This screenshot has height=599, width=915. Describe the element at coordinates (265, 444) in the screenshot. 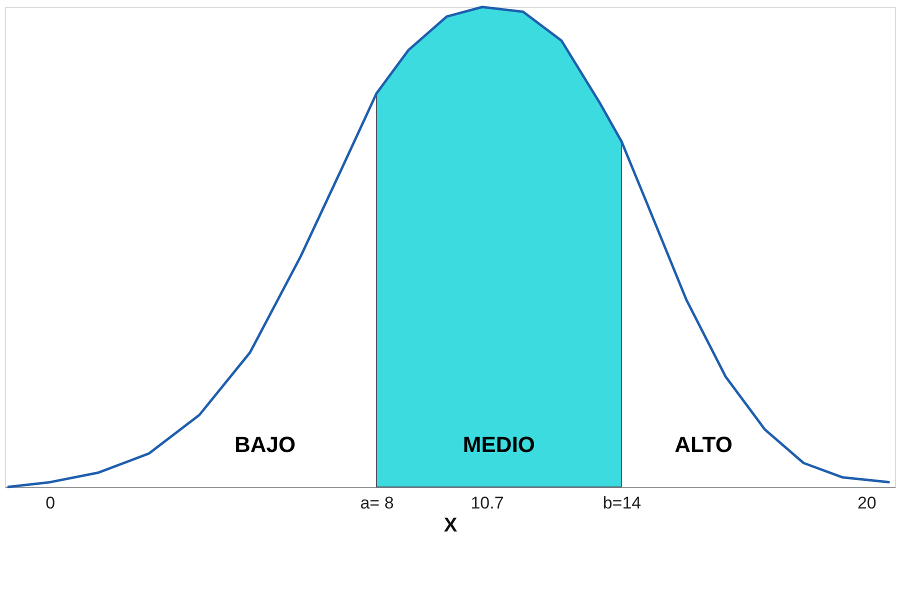

I see `annotation: BAJO` at that location.